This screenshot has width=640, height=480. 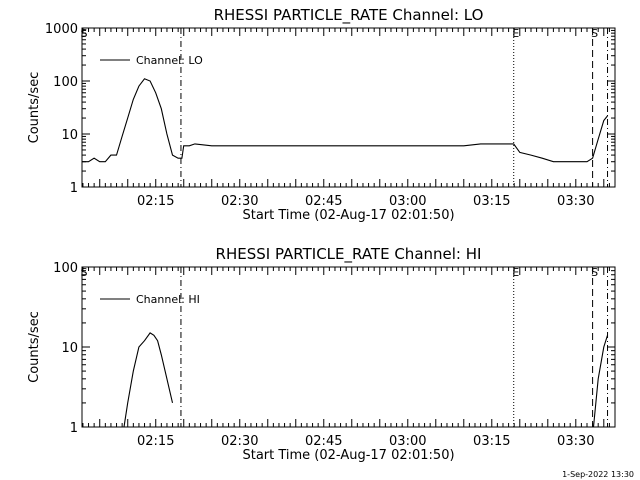 What do you see at coordinates (598, 474) in the screenshot?
I see `date-stamp: 1-Sep-2022 13:30` at bounding box center [598, 474].